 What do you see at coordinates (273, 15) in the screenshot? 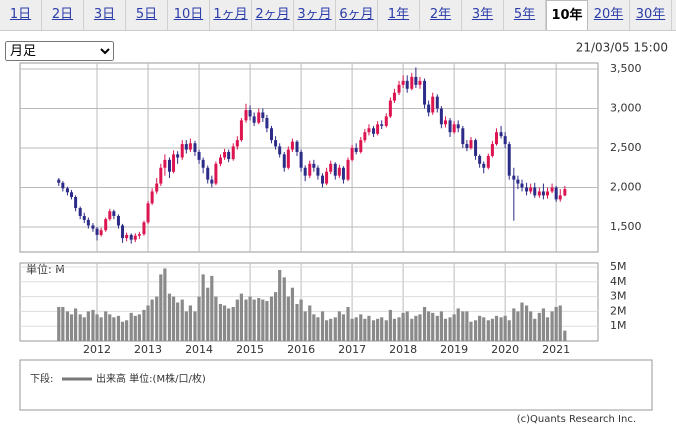
I see `period-tab: 2ヶ月` at bounding box center [273, 15].